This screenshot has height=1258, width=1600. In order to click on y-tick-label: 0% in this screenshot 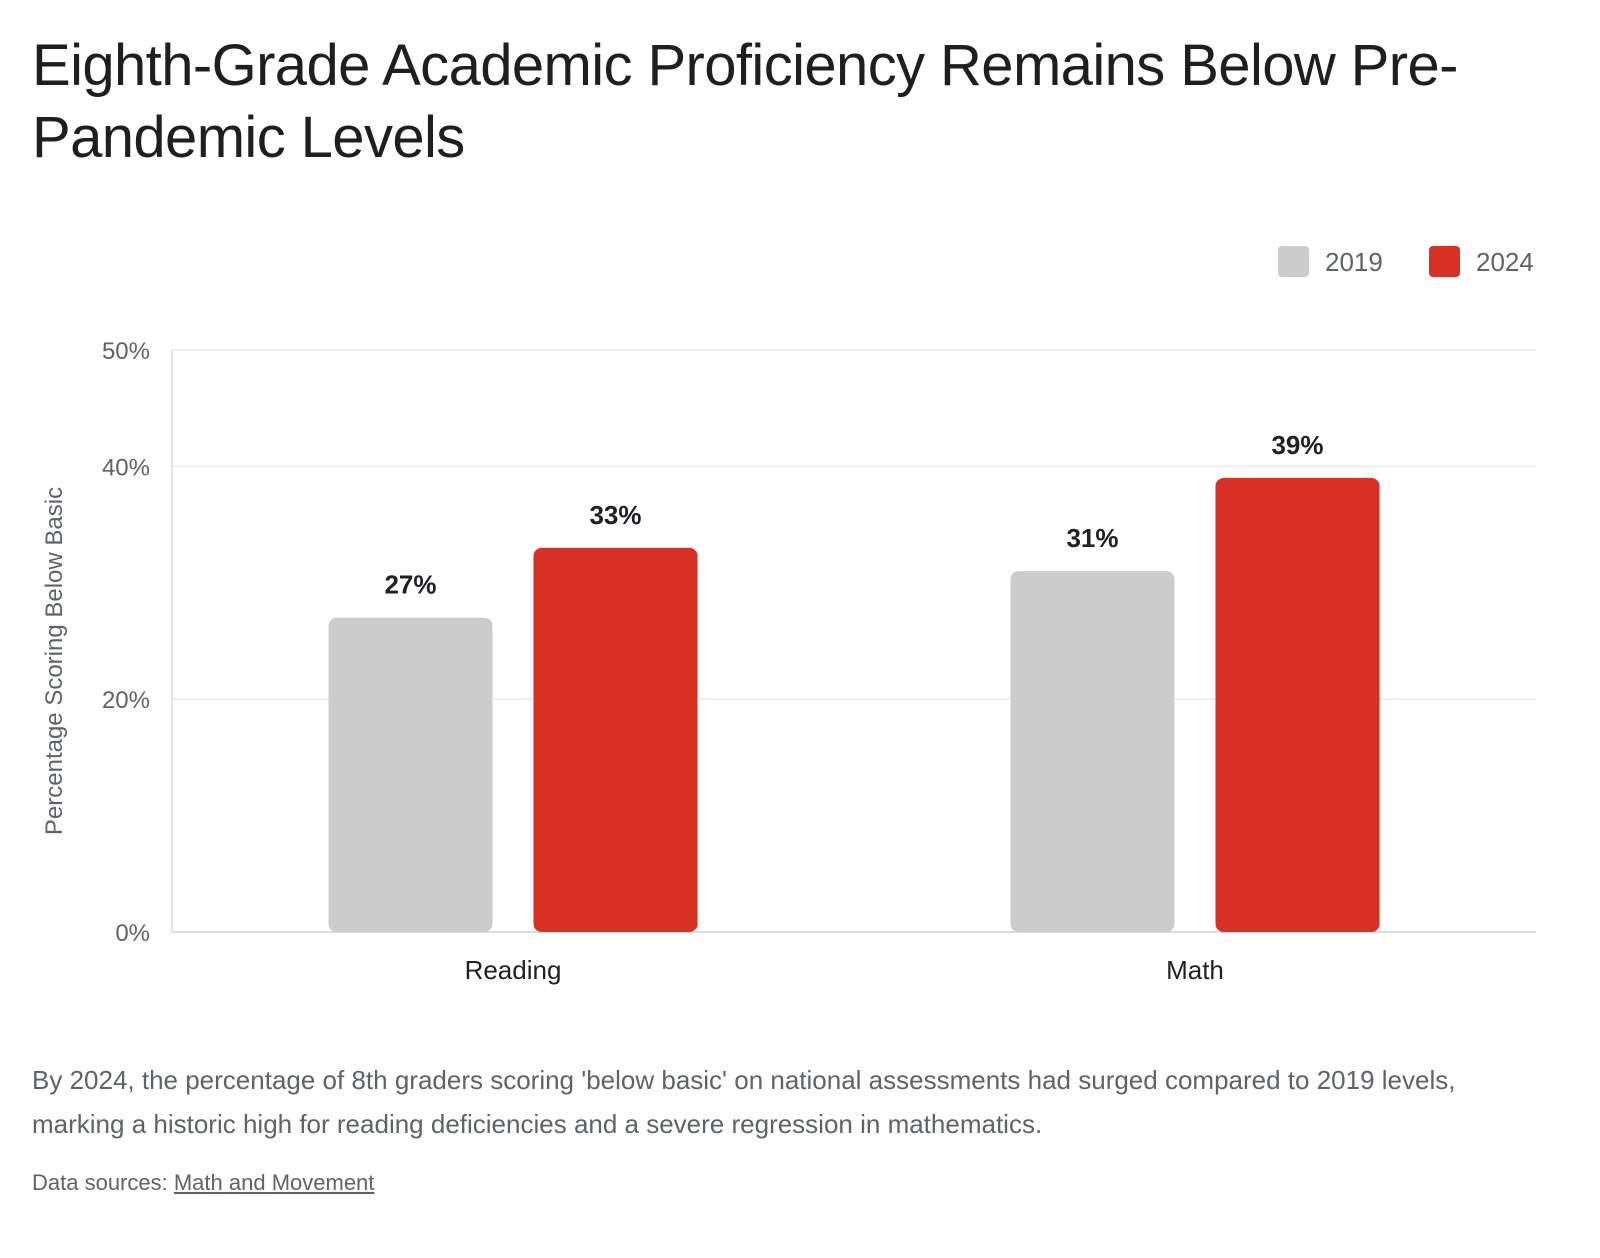, I will do `click(132, 933)`.